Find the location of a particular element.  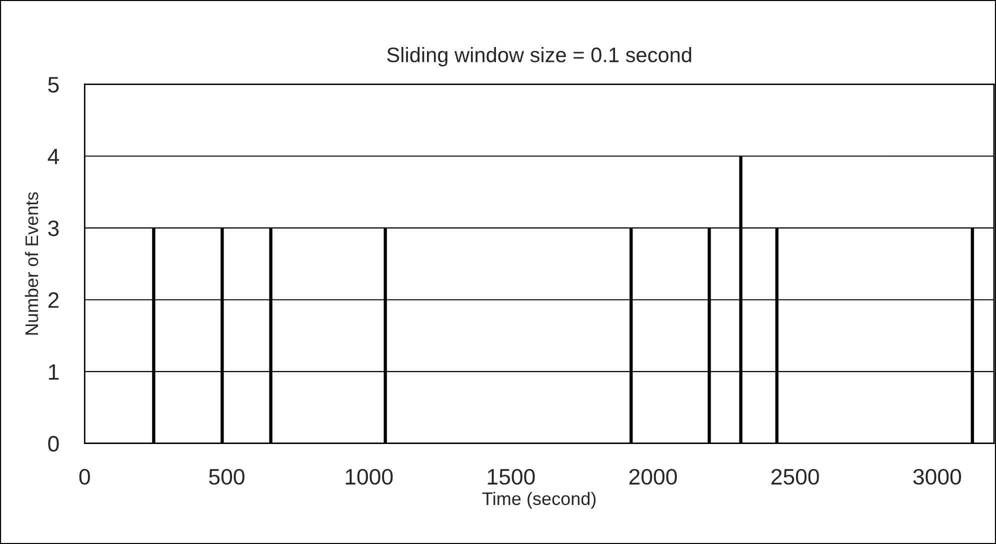

y-tick-label: 4 is located at coordinates (54, 156).